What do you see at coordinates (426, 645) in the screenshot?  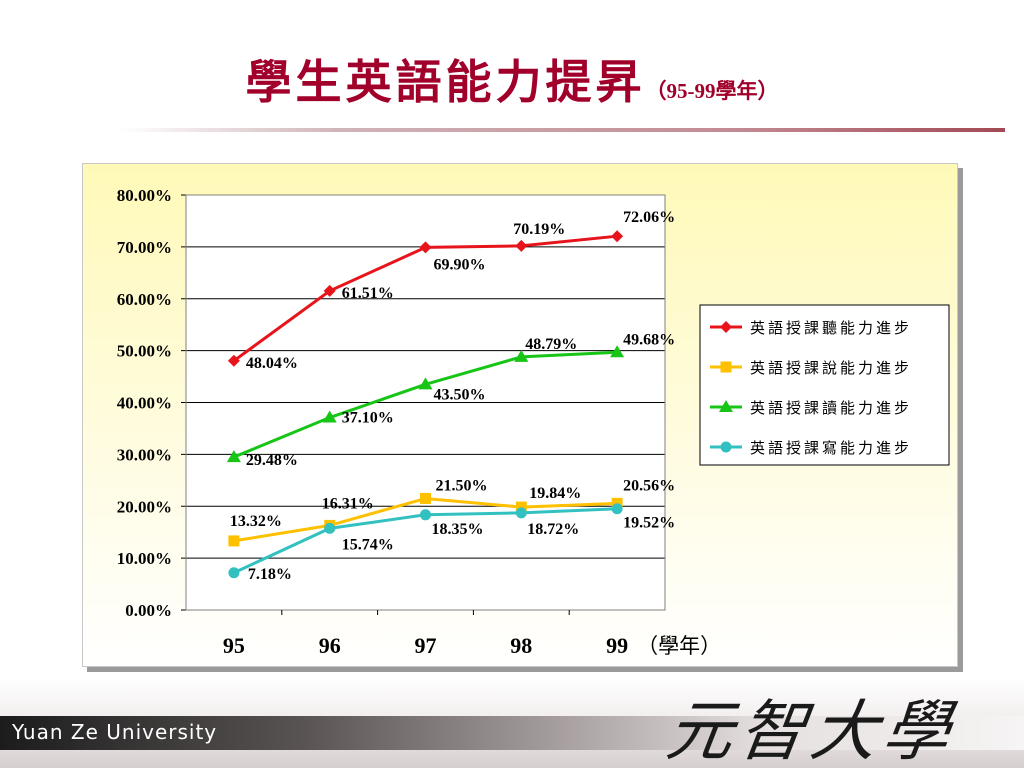 I see `x-tick-label: 97` at bounding box center [426, 645].